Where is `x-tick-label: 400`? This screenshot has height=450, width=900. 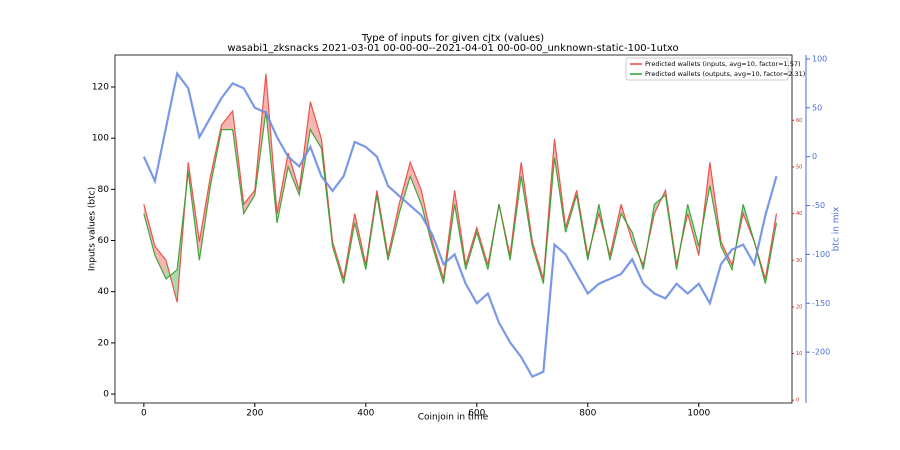
x-tick-label: 400 is located at coordinates (365, 414).